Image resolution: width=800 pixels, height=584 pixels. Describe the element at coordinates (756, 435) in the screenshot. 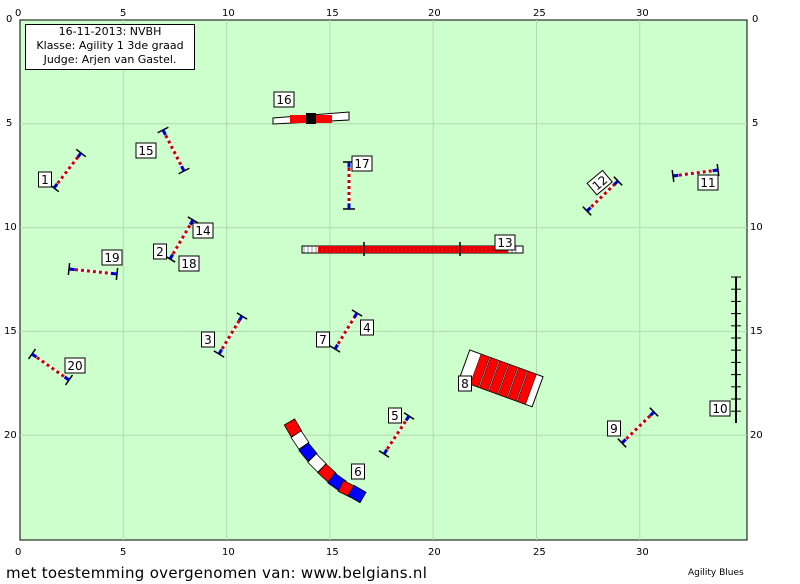

I see `right-tick-20: 20` at that location.